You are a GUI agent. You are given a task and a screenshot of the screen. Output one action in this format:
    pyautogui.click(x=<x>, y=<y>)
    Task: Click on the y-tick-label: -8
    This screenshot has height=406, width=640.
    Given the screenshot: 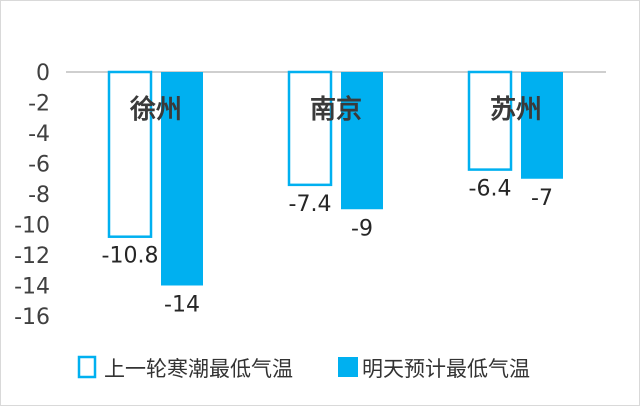 What is the action you would take?
    pyautogui.click(x=39, y=195)
    